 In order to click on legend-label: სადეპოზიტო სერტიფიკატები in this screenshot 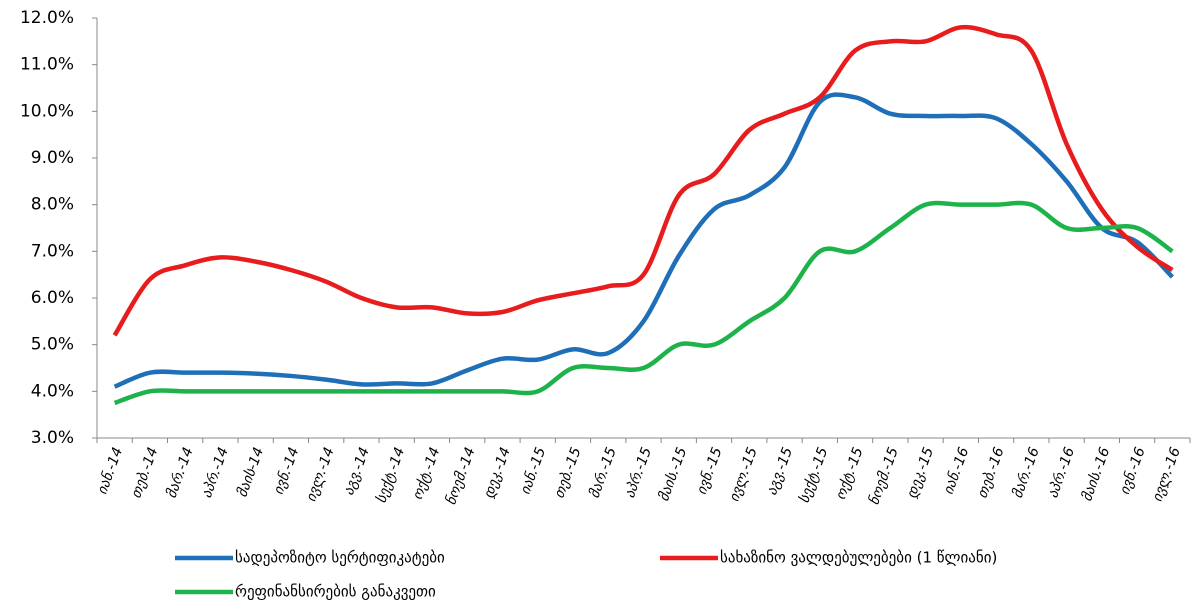, I will do `click(340, 558)`.